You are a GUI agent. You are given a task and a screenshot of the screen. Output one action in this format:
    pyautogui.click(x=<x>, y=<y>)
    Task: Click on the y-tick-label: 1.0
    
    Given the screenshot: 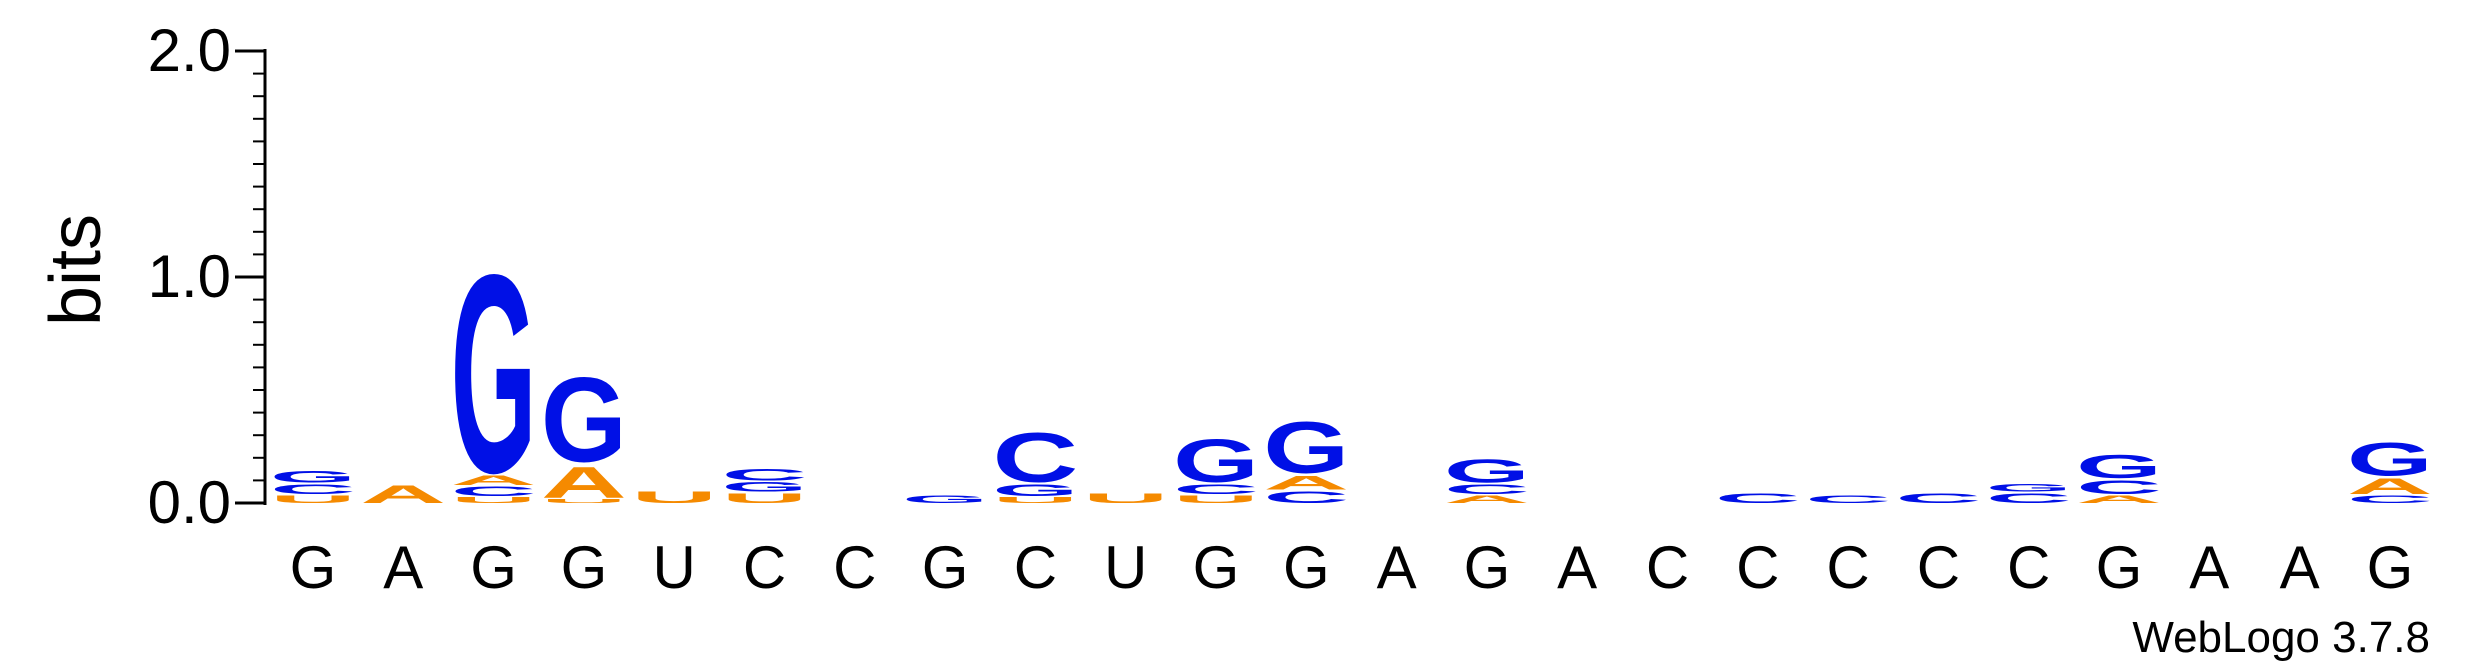 What is the action you would take?
    pyautogui.click(x=189, y=276)
    